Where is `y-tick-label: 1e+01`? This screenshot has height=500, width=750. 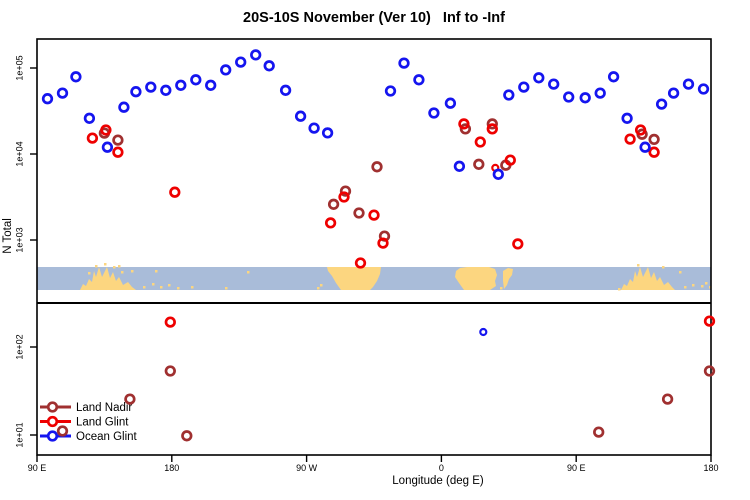 y-tick-label: 1e+01 is located at coordinates (19, 434).